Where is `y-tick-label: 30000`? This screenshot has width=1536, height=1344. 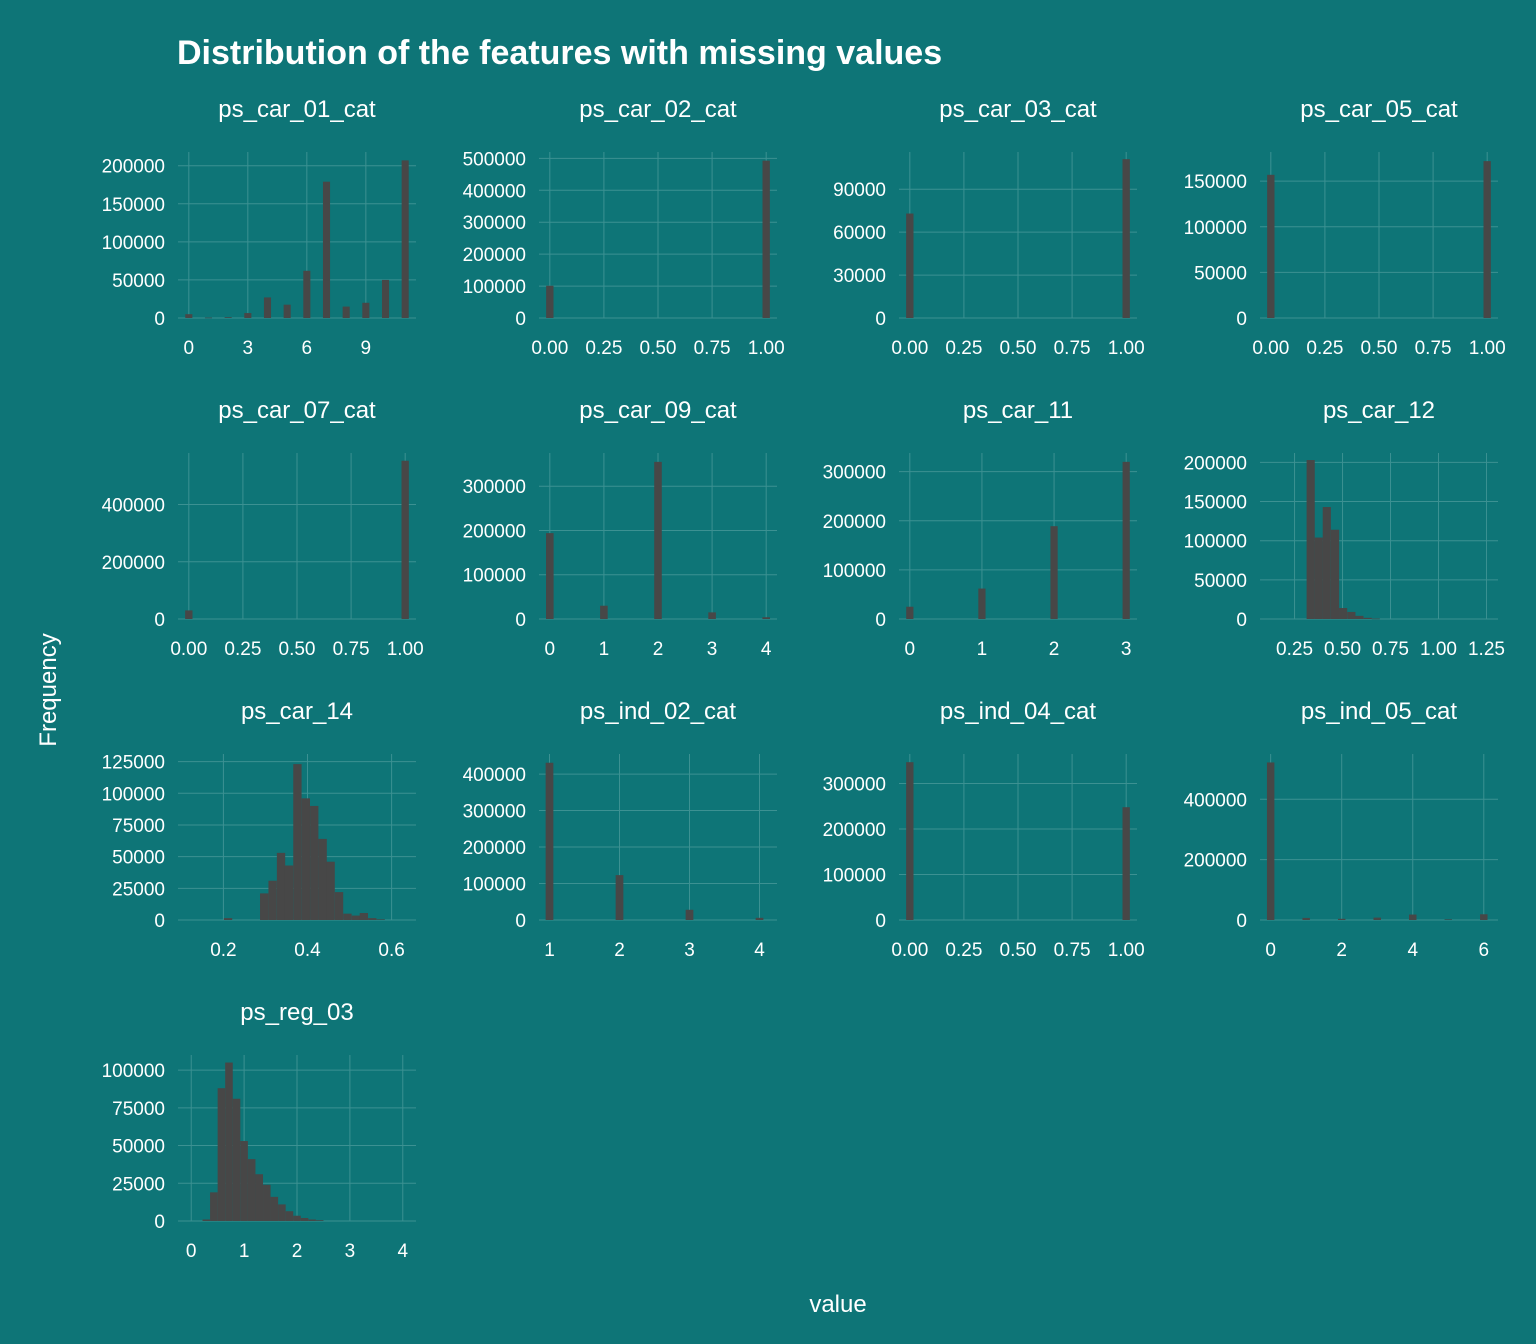 y-tick-label: 30000 is located at coordinates (859, 276).